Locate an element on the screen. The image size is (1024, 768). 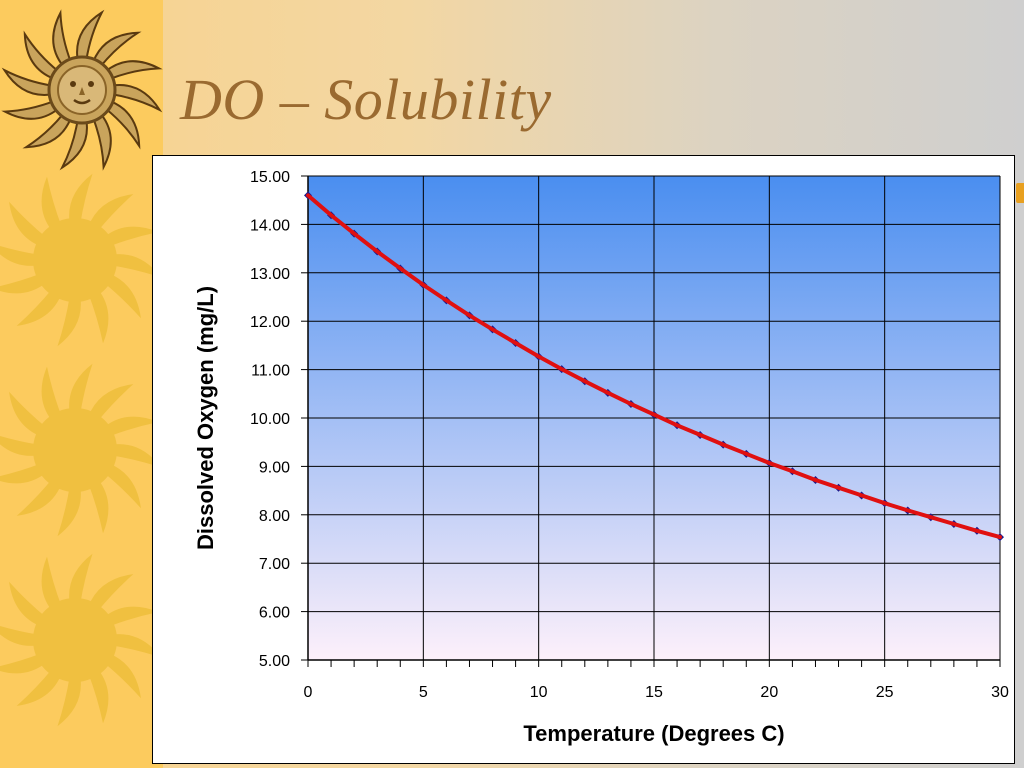
x-tick-label: 20 is located at coordinates (769, 692).